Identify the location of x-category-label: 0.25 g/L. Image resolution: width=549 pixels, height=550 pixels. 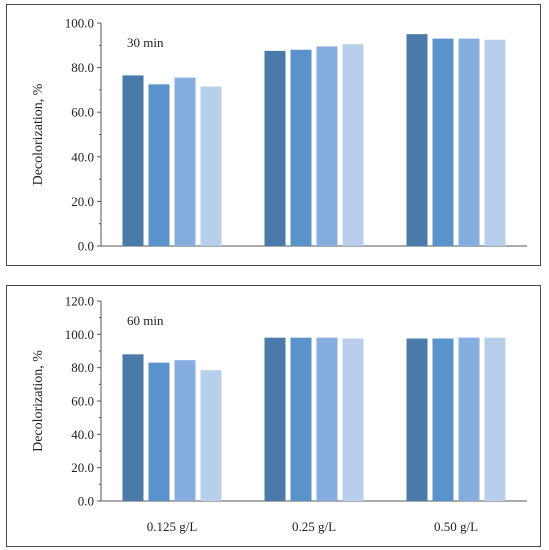
(314, 526).